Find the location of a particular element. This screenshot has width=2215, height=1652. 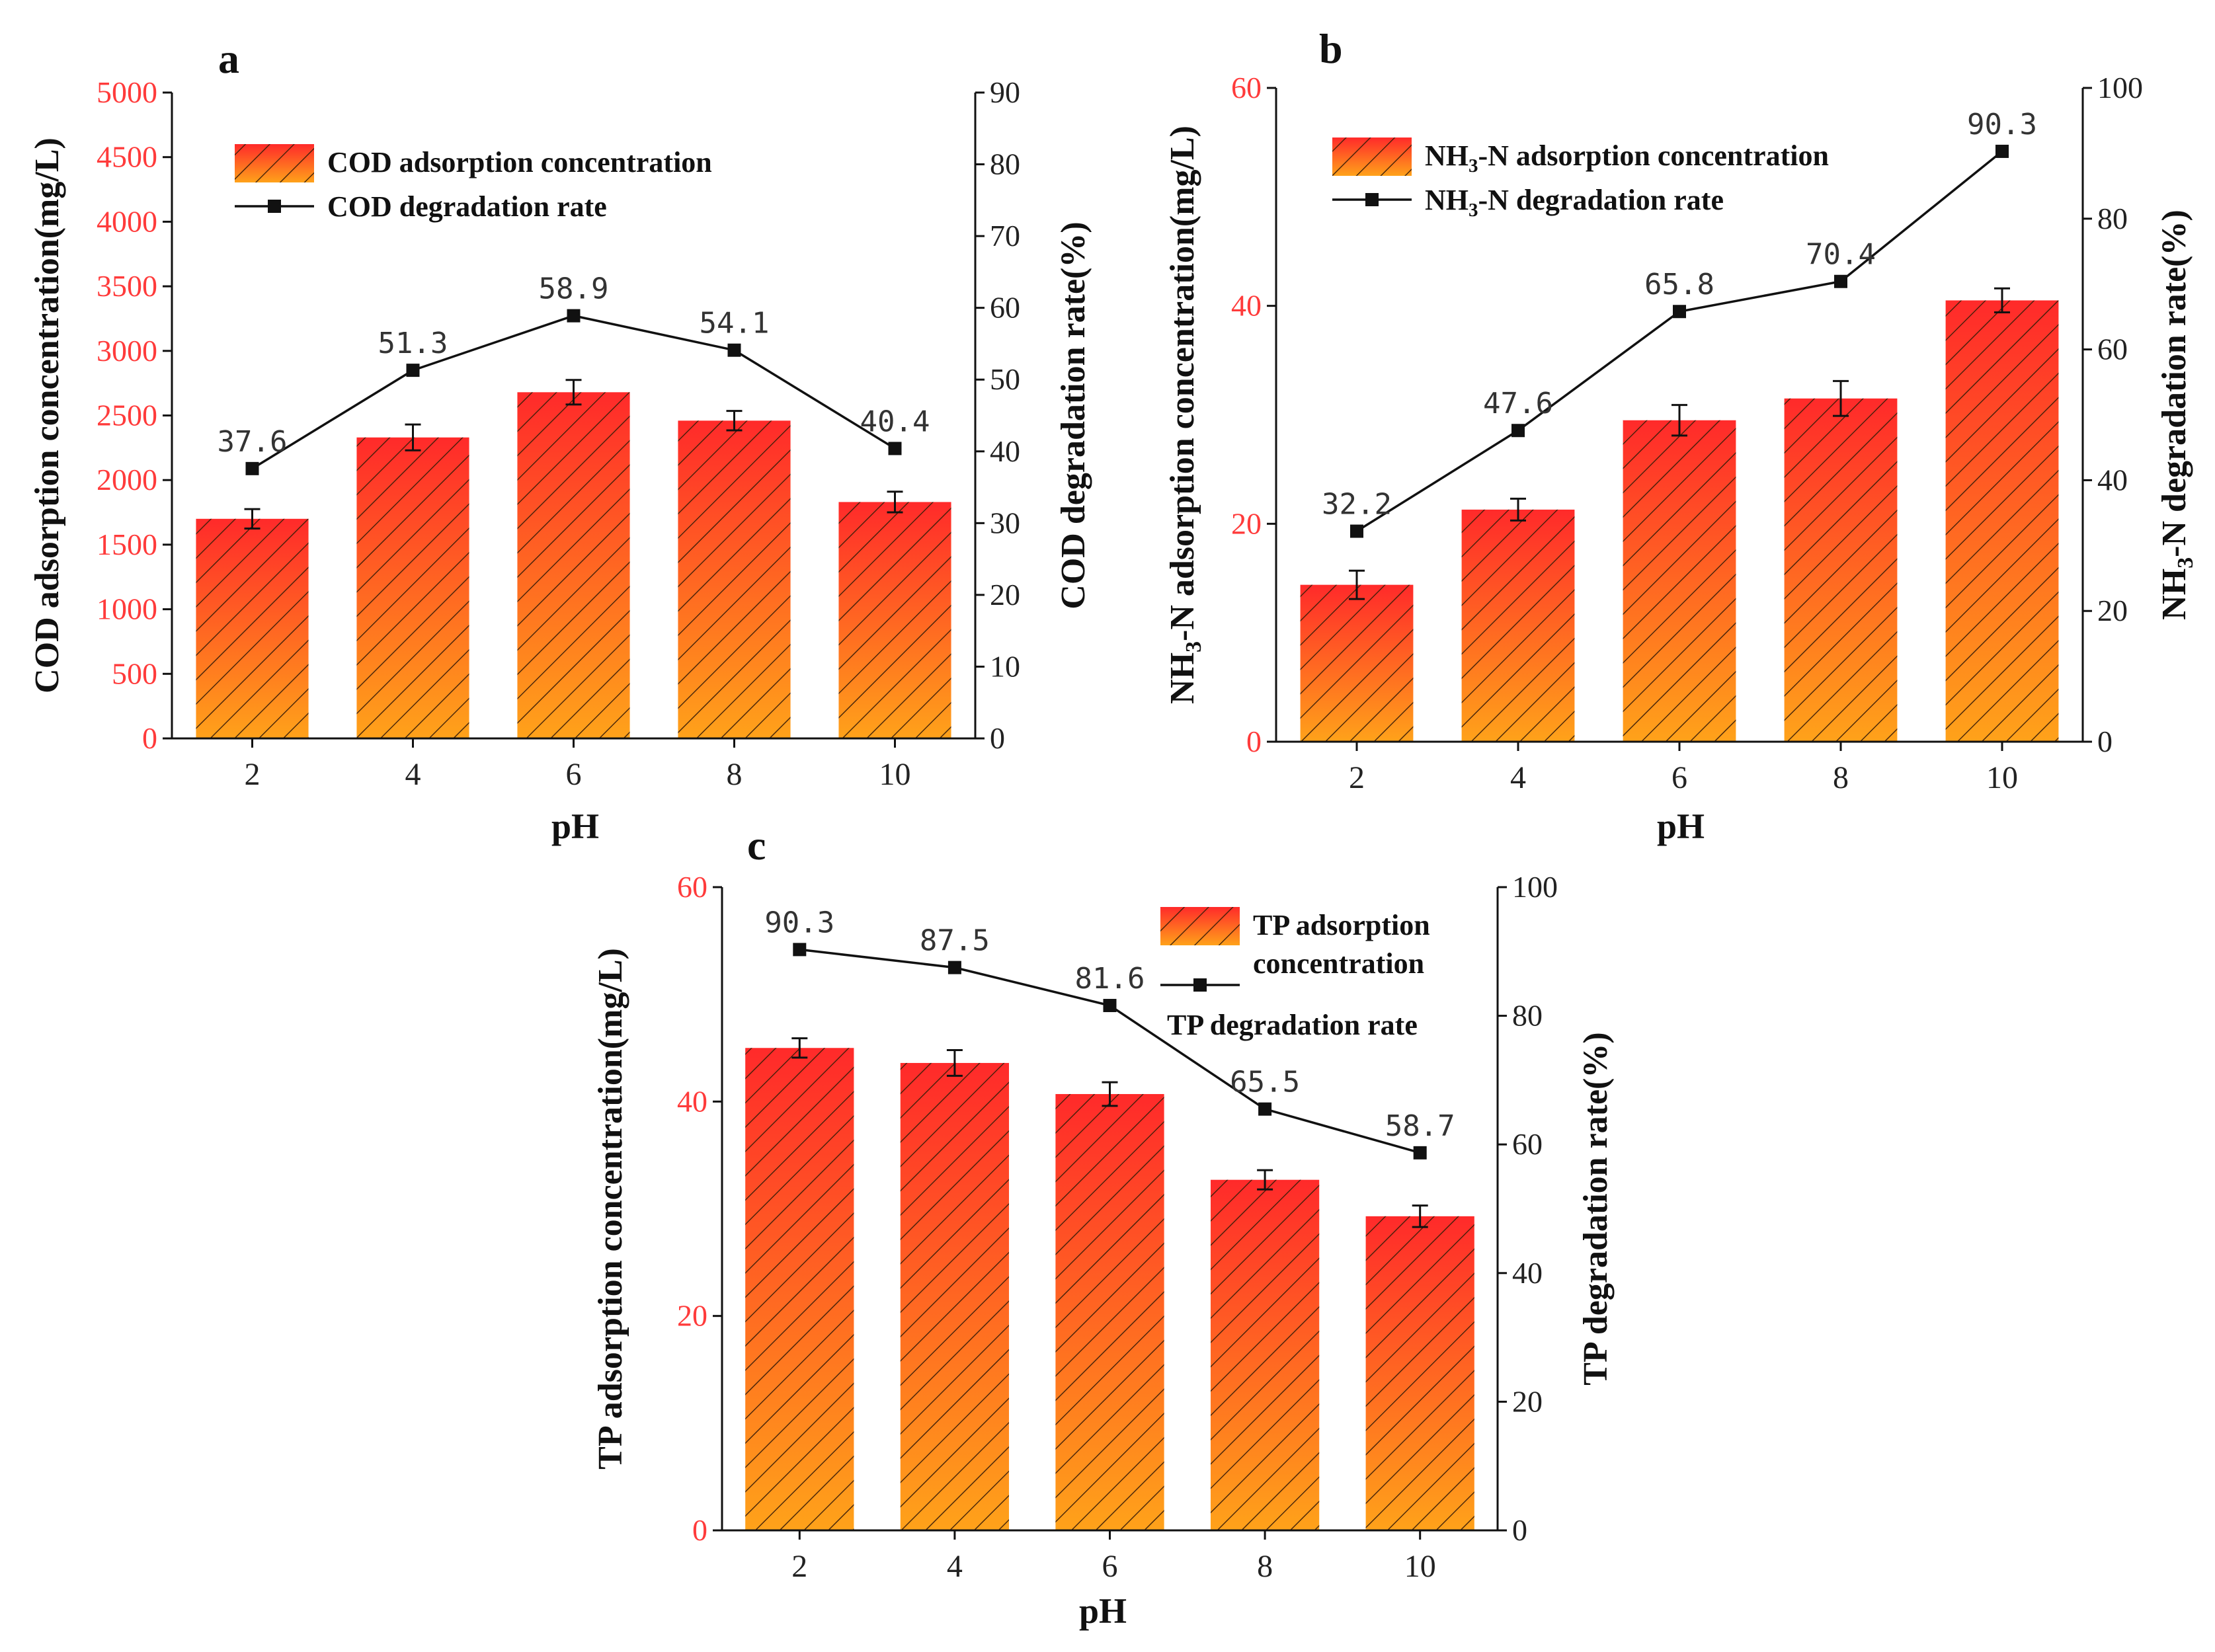

y-axis-right-label-b: NH3-N degradation rate(%) is located at coordinates (2176, 415).